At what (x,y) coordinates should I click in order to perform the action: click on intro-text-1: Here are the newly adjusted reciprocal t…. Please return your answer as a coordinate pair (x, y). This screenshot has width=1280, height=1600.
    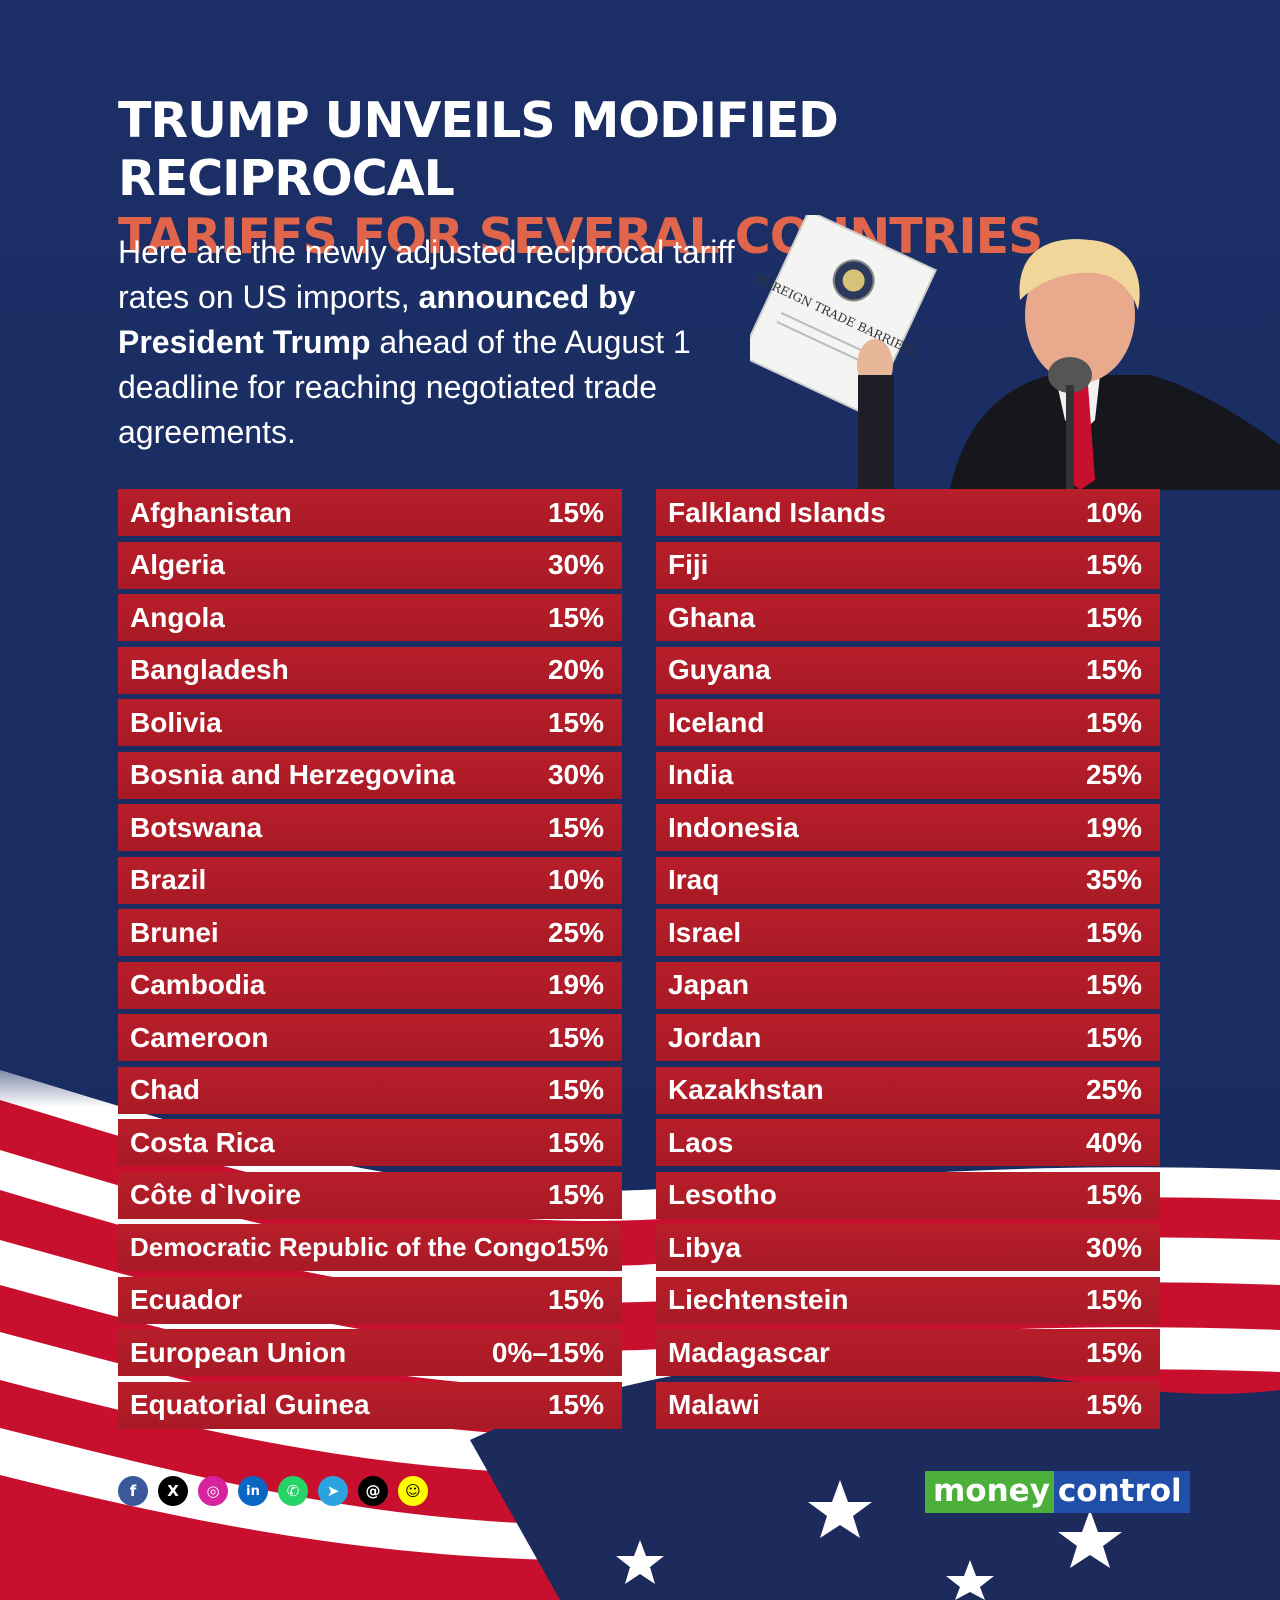
    Looking at the image, I should click on (426, 274).